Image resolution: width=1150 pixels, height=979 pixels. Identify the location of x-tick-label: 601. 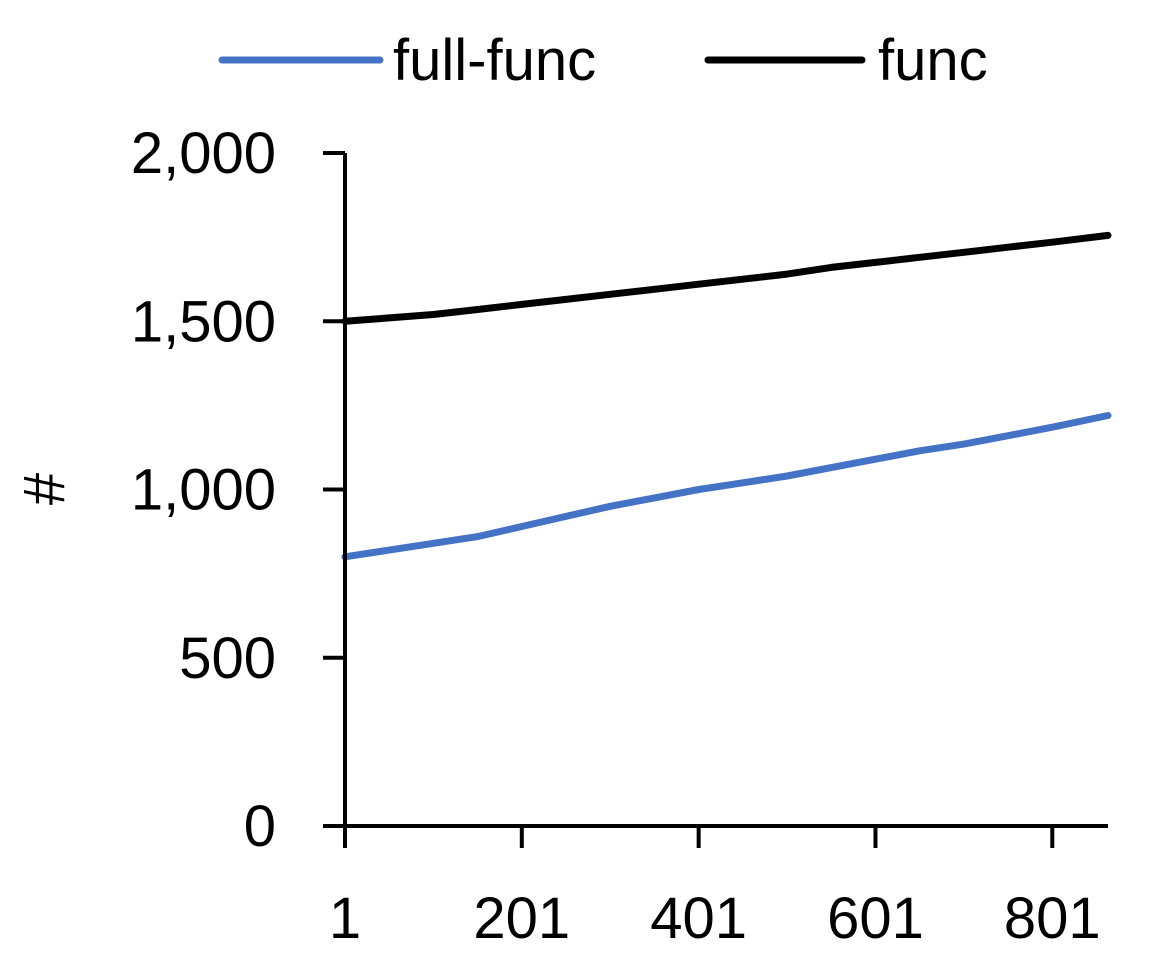
(875, 918).